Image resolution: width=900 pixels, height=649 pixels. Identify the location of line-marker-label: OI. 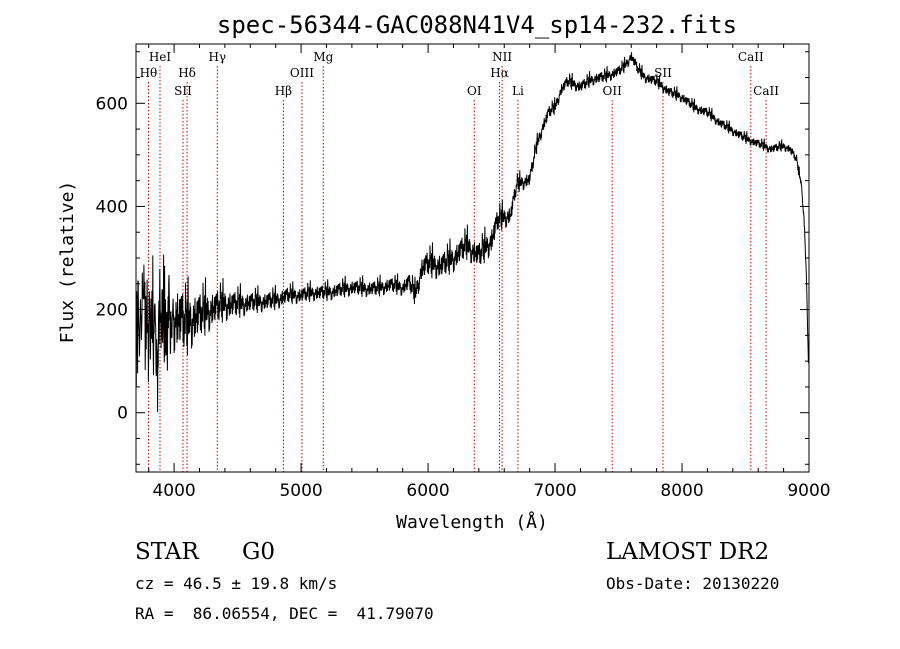
(474, 91).